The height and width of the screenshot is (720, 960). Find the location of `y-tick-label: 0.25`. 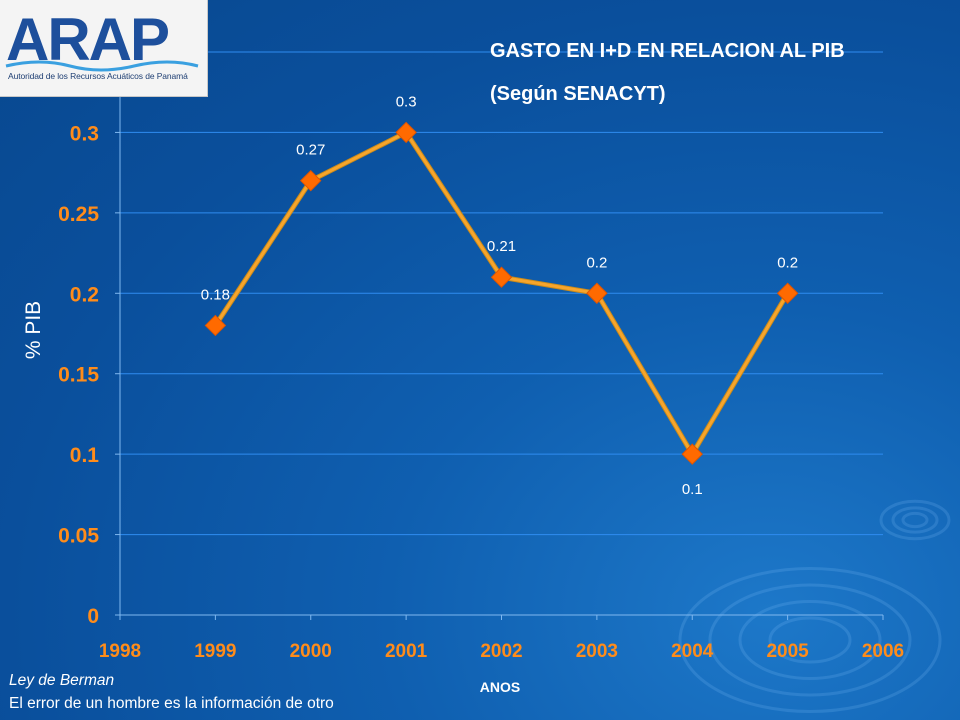

y-tick-label: 0.25 is located at coordinates (78, 214).